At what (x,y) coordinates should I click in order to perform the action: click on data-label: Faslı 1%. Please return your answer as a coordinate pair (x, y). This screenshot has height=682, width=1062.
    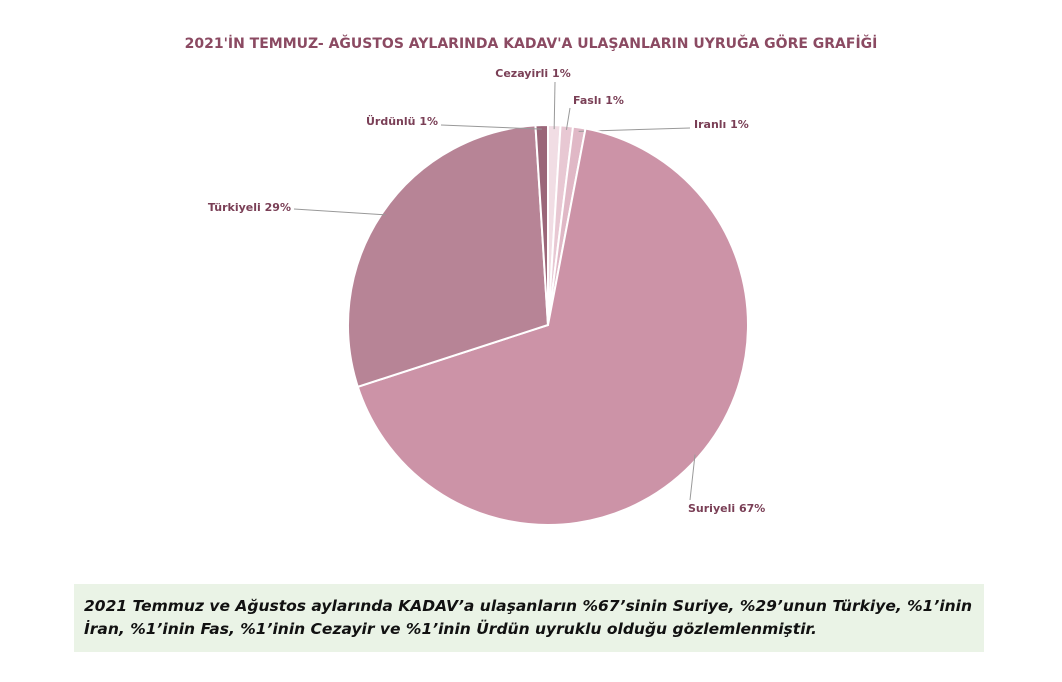
    Looking at the image, I should click on (598, 100).